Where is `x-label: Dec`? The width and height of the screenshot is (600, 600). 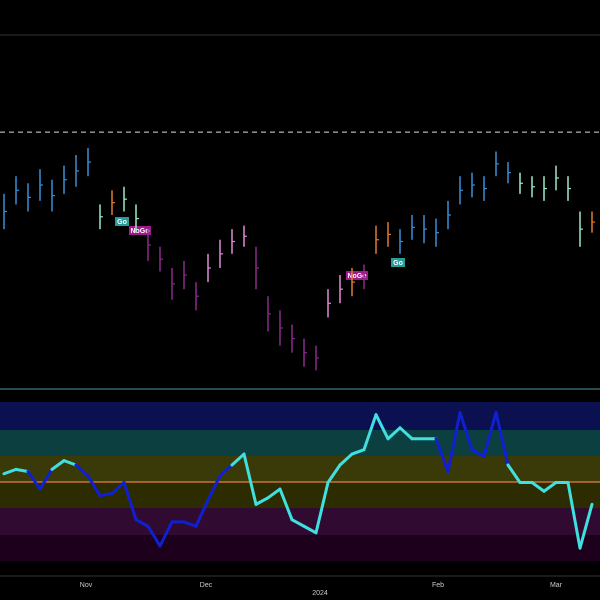
x-label: Dec is located at coordinates (206, 585).